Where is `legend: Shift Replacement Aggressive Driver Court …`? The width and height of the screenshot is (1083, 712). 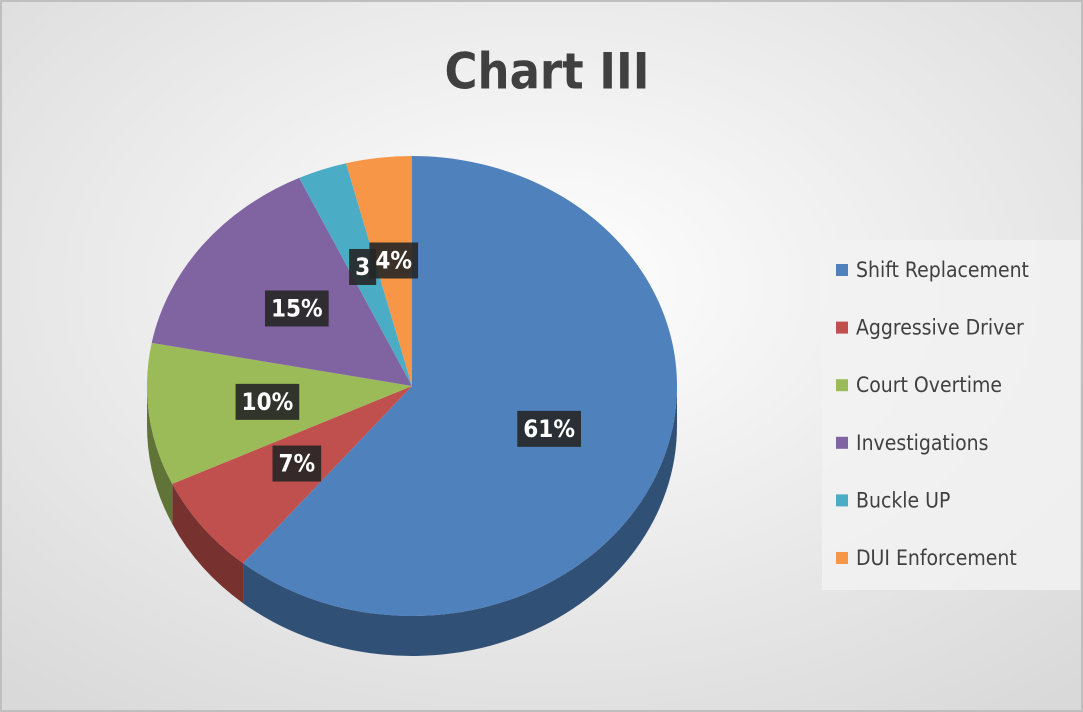
legend: Shift Replacement Aggressive Driver Court … is located at coordinates (932, 414).